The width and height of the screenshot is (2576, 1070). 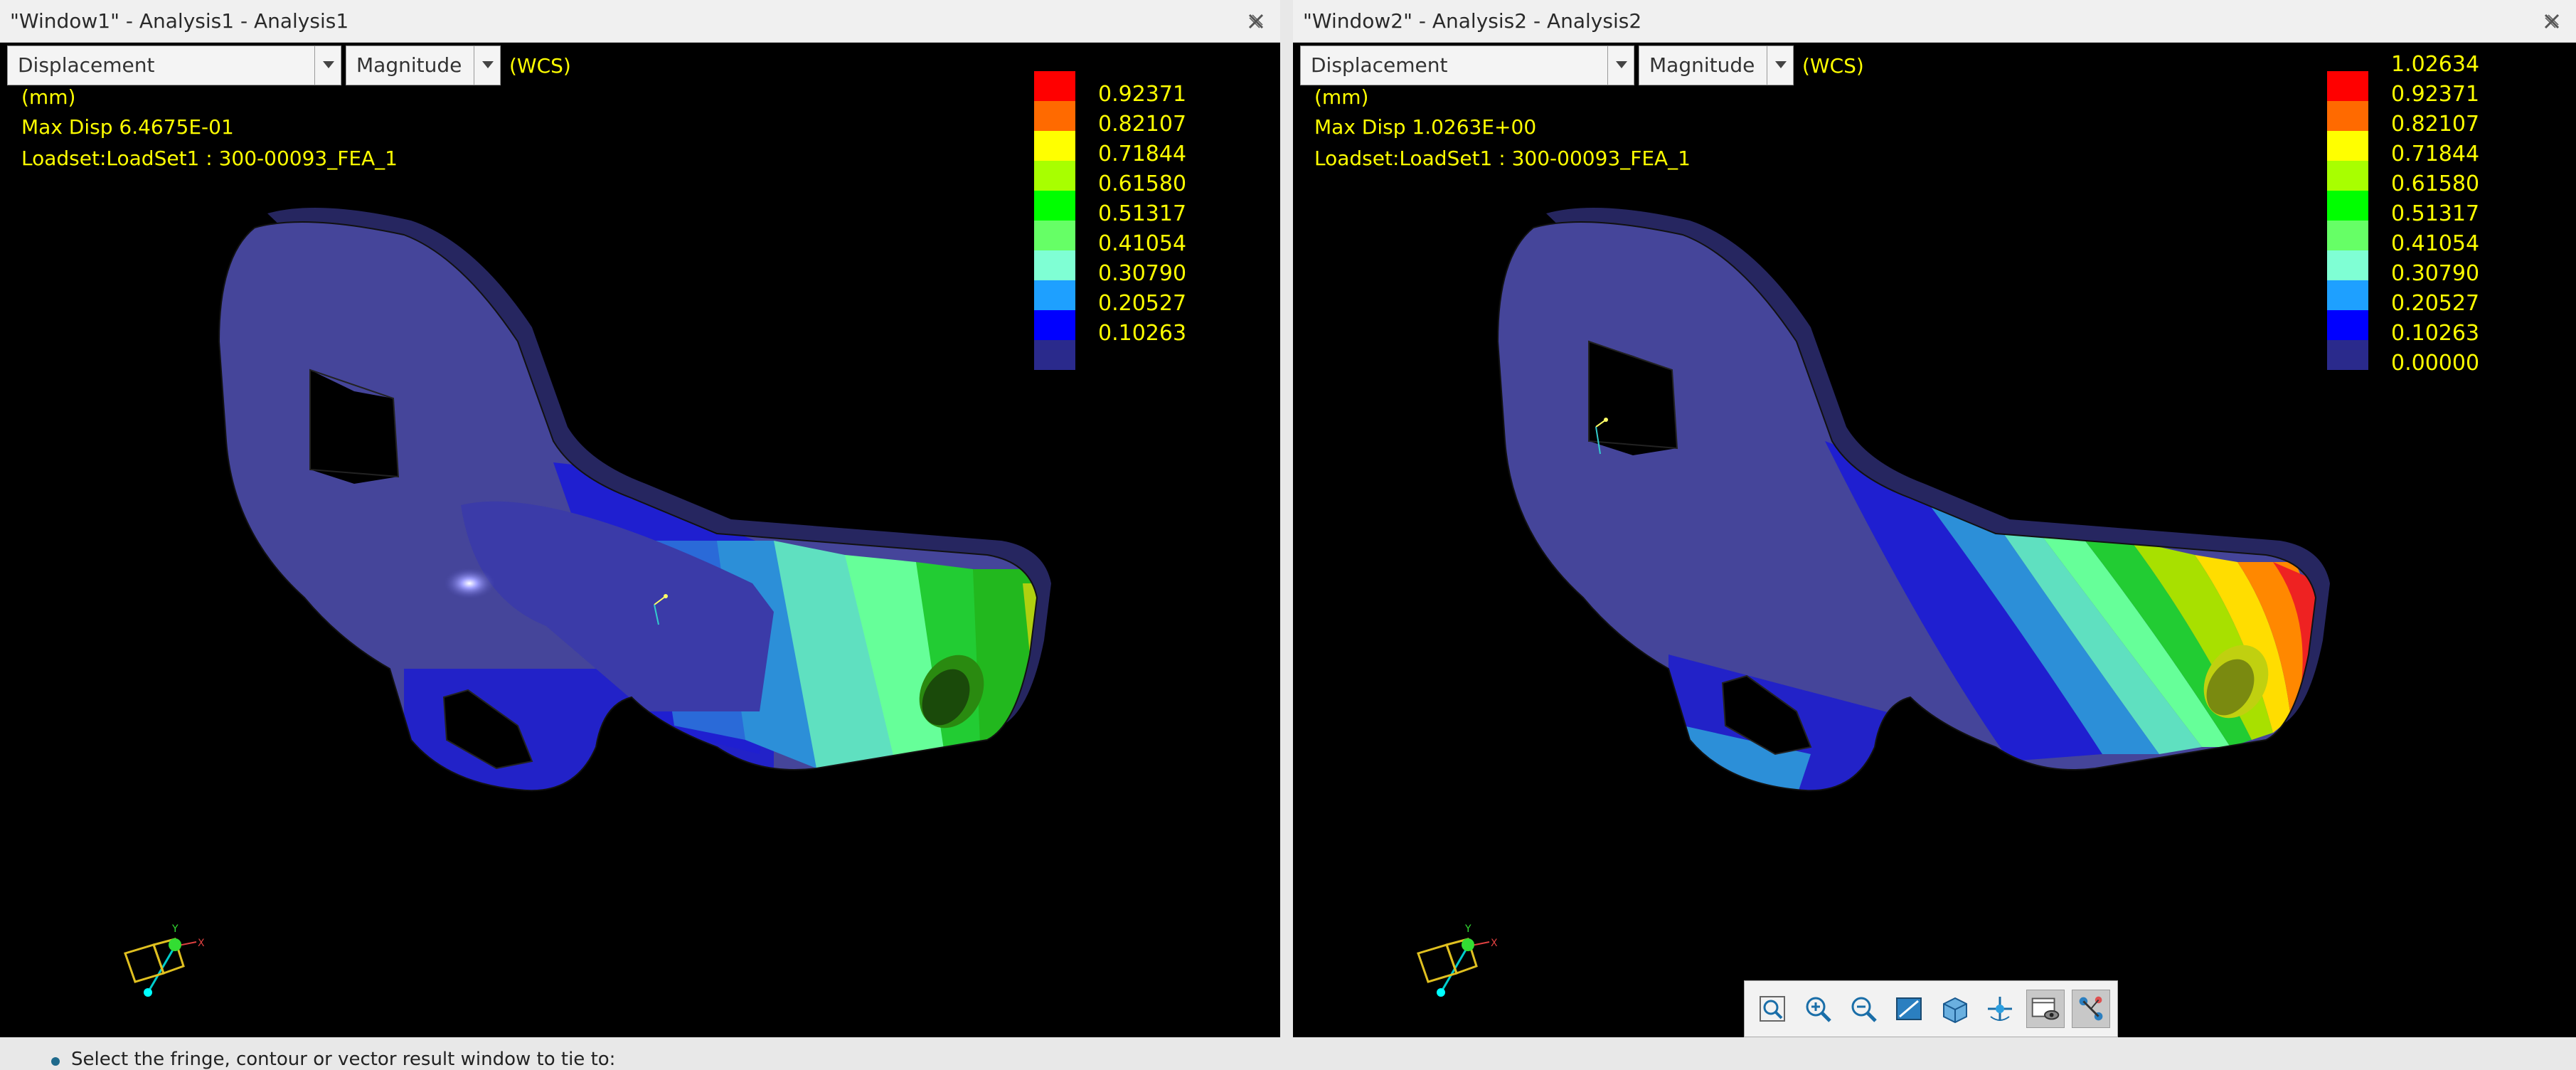 I want to click on view-toolbar, so click(x=1931, y=1008).